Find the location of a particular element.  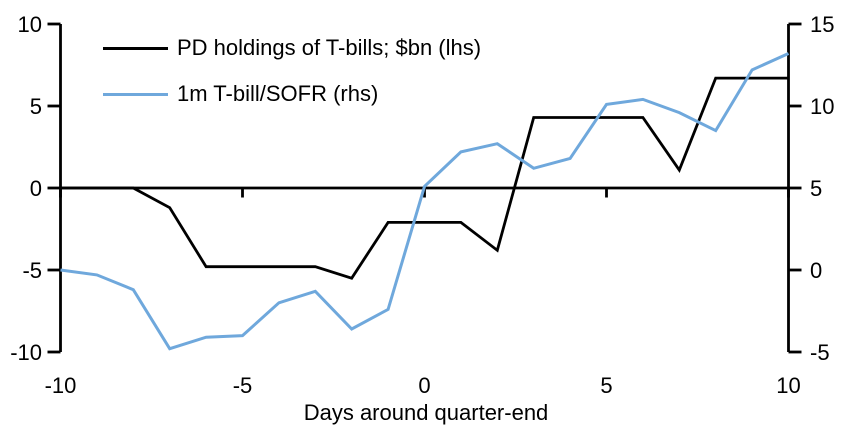

x-axis-tick-label: 0 is located at coordinates (424, 385).